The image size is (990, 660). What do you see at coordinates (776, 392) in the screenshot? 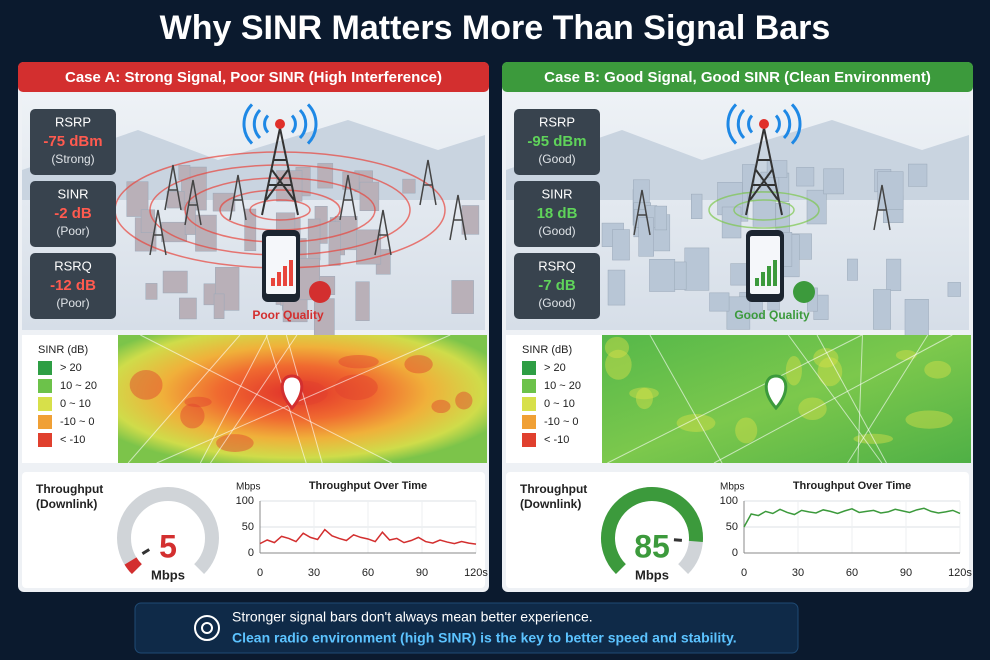
I see `map-pin` at bounding box center [776, 392].